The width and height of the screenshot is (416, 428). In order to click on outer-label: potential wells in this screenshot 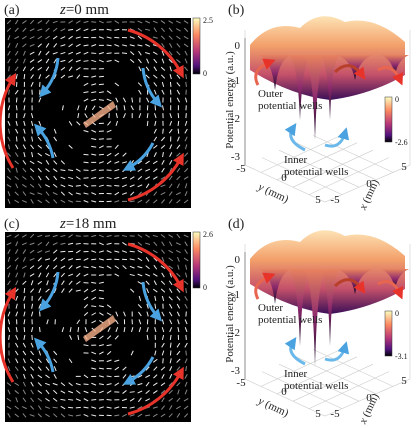, I will do `click(290, 106)`.